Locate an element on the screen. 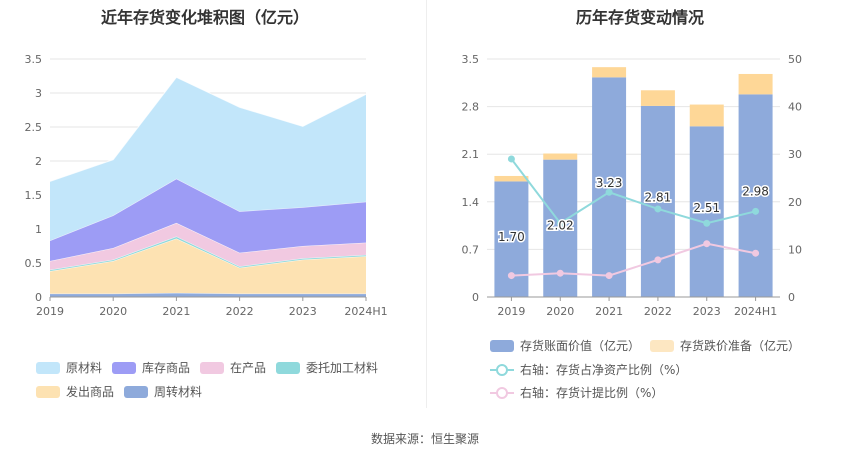 The image size is (850, 459). legend-label: 发出商品 is located at coordinates (90, 392).